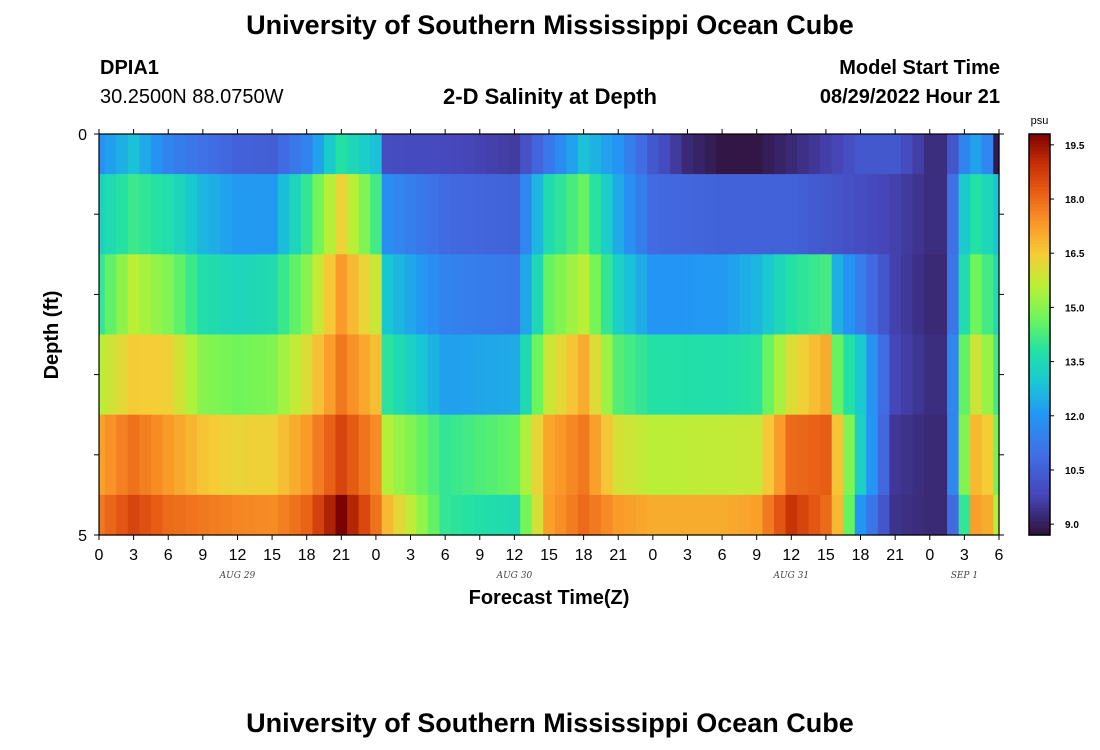  Describe the element at coordinates (598, 576) in the screenshot. I see `date-labels: AUG 29 AUG 30 AUG 31 SEP 1` at that location.